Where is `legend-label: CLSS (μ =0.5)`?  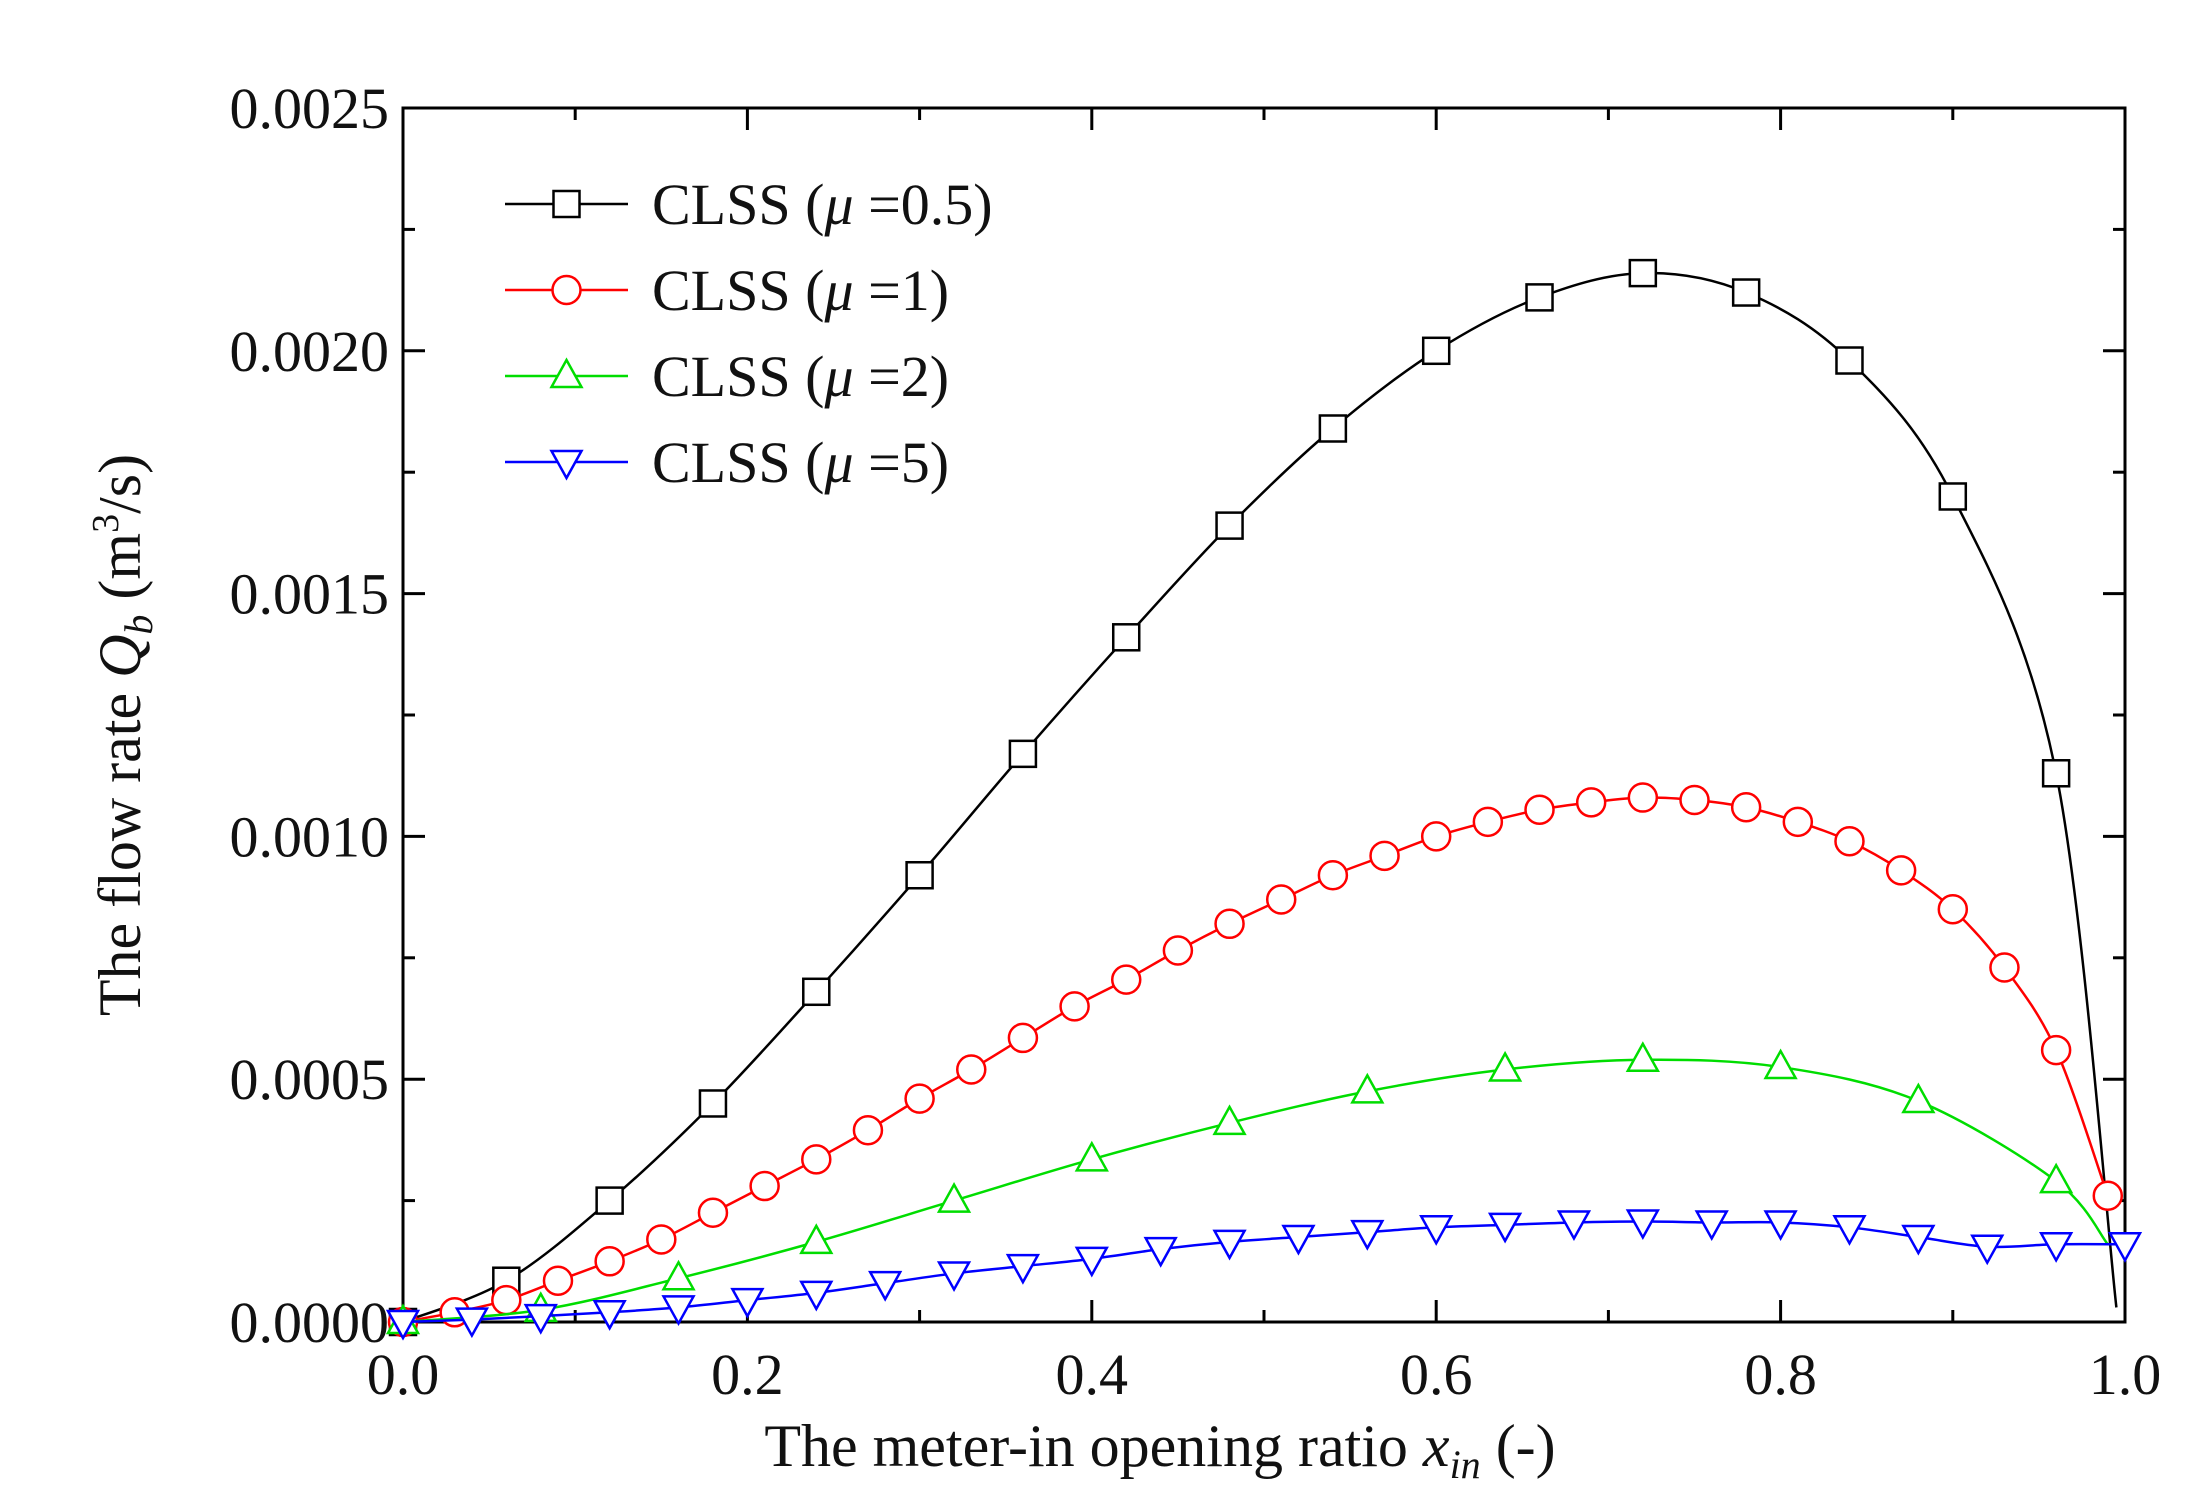
legend-label: CLSS (μ =0.5) is located at coordinates (822, 204).